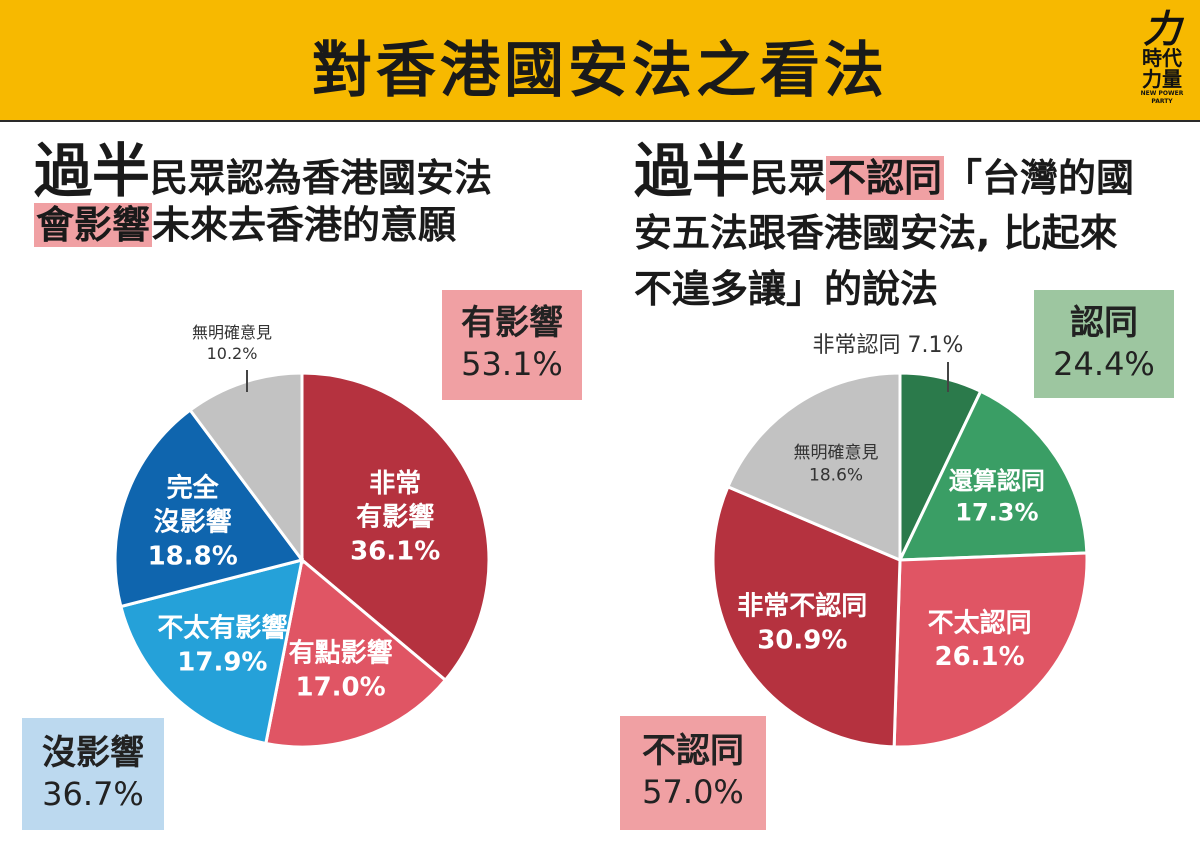  What do you see at coordinates (193, 556) in the screenshot?
I see `pie0-label-3-line-2: 18.8%` at bounding box center [193, 556].